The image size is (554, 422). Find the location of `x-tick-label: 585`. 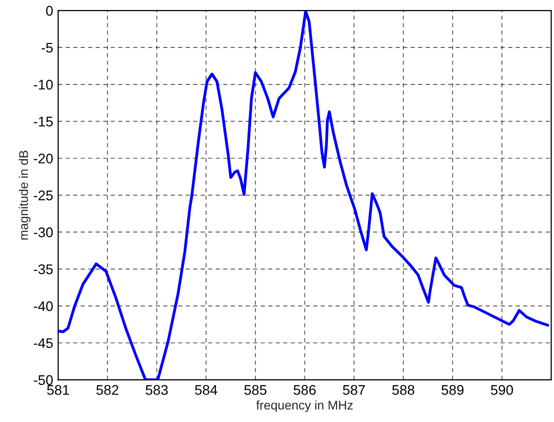

x-tick-label: 585 is located at coordinates (255, 390).